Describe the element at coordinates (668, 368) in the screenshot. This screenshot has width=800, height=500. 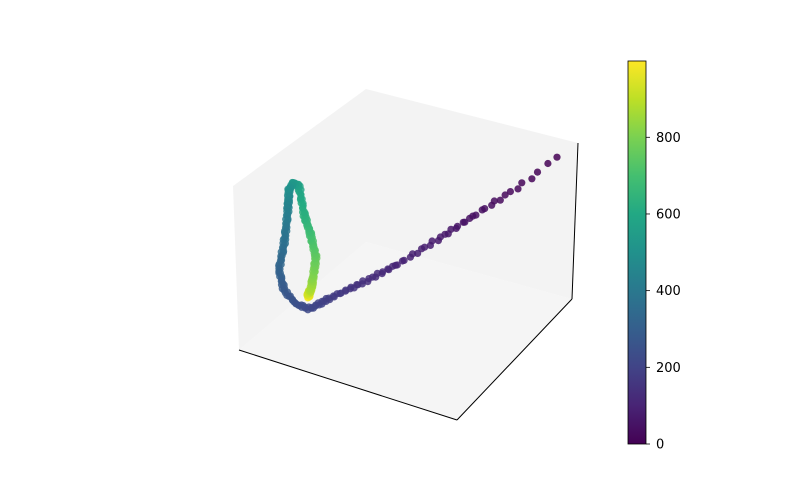
I see `colorbar-tick-label: 200` at that location.